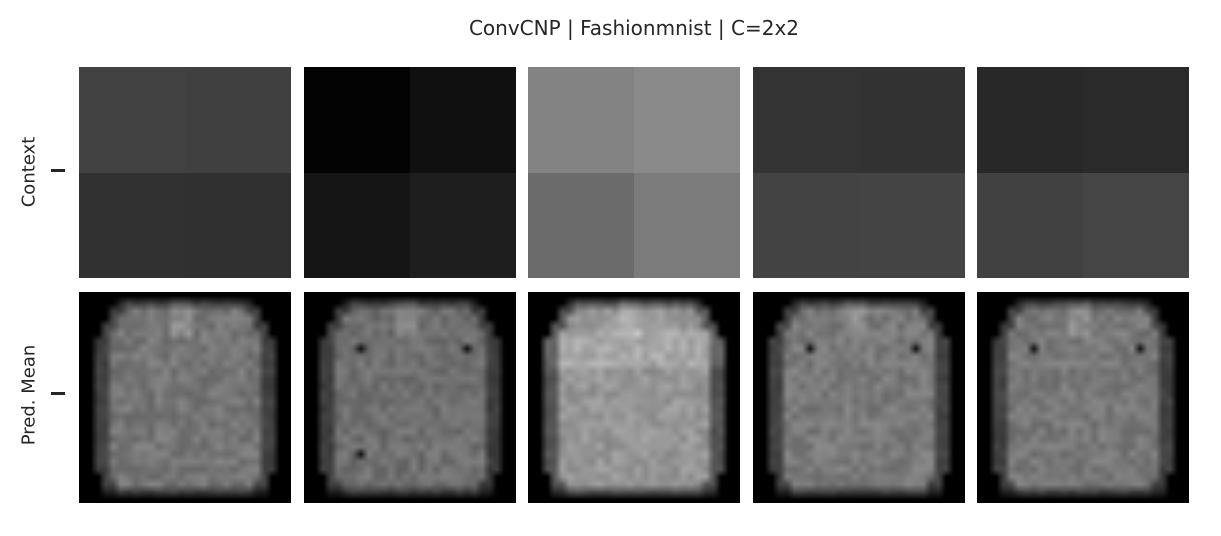 The height and width of the screenshot is (536, 1221). I want to click on row-tick-context, so click(58, 170).